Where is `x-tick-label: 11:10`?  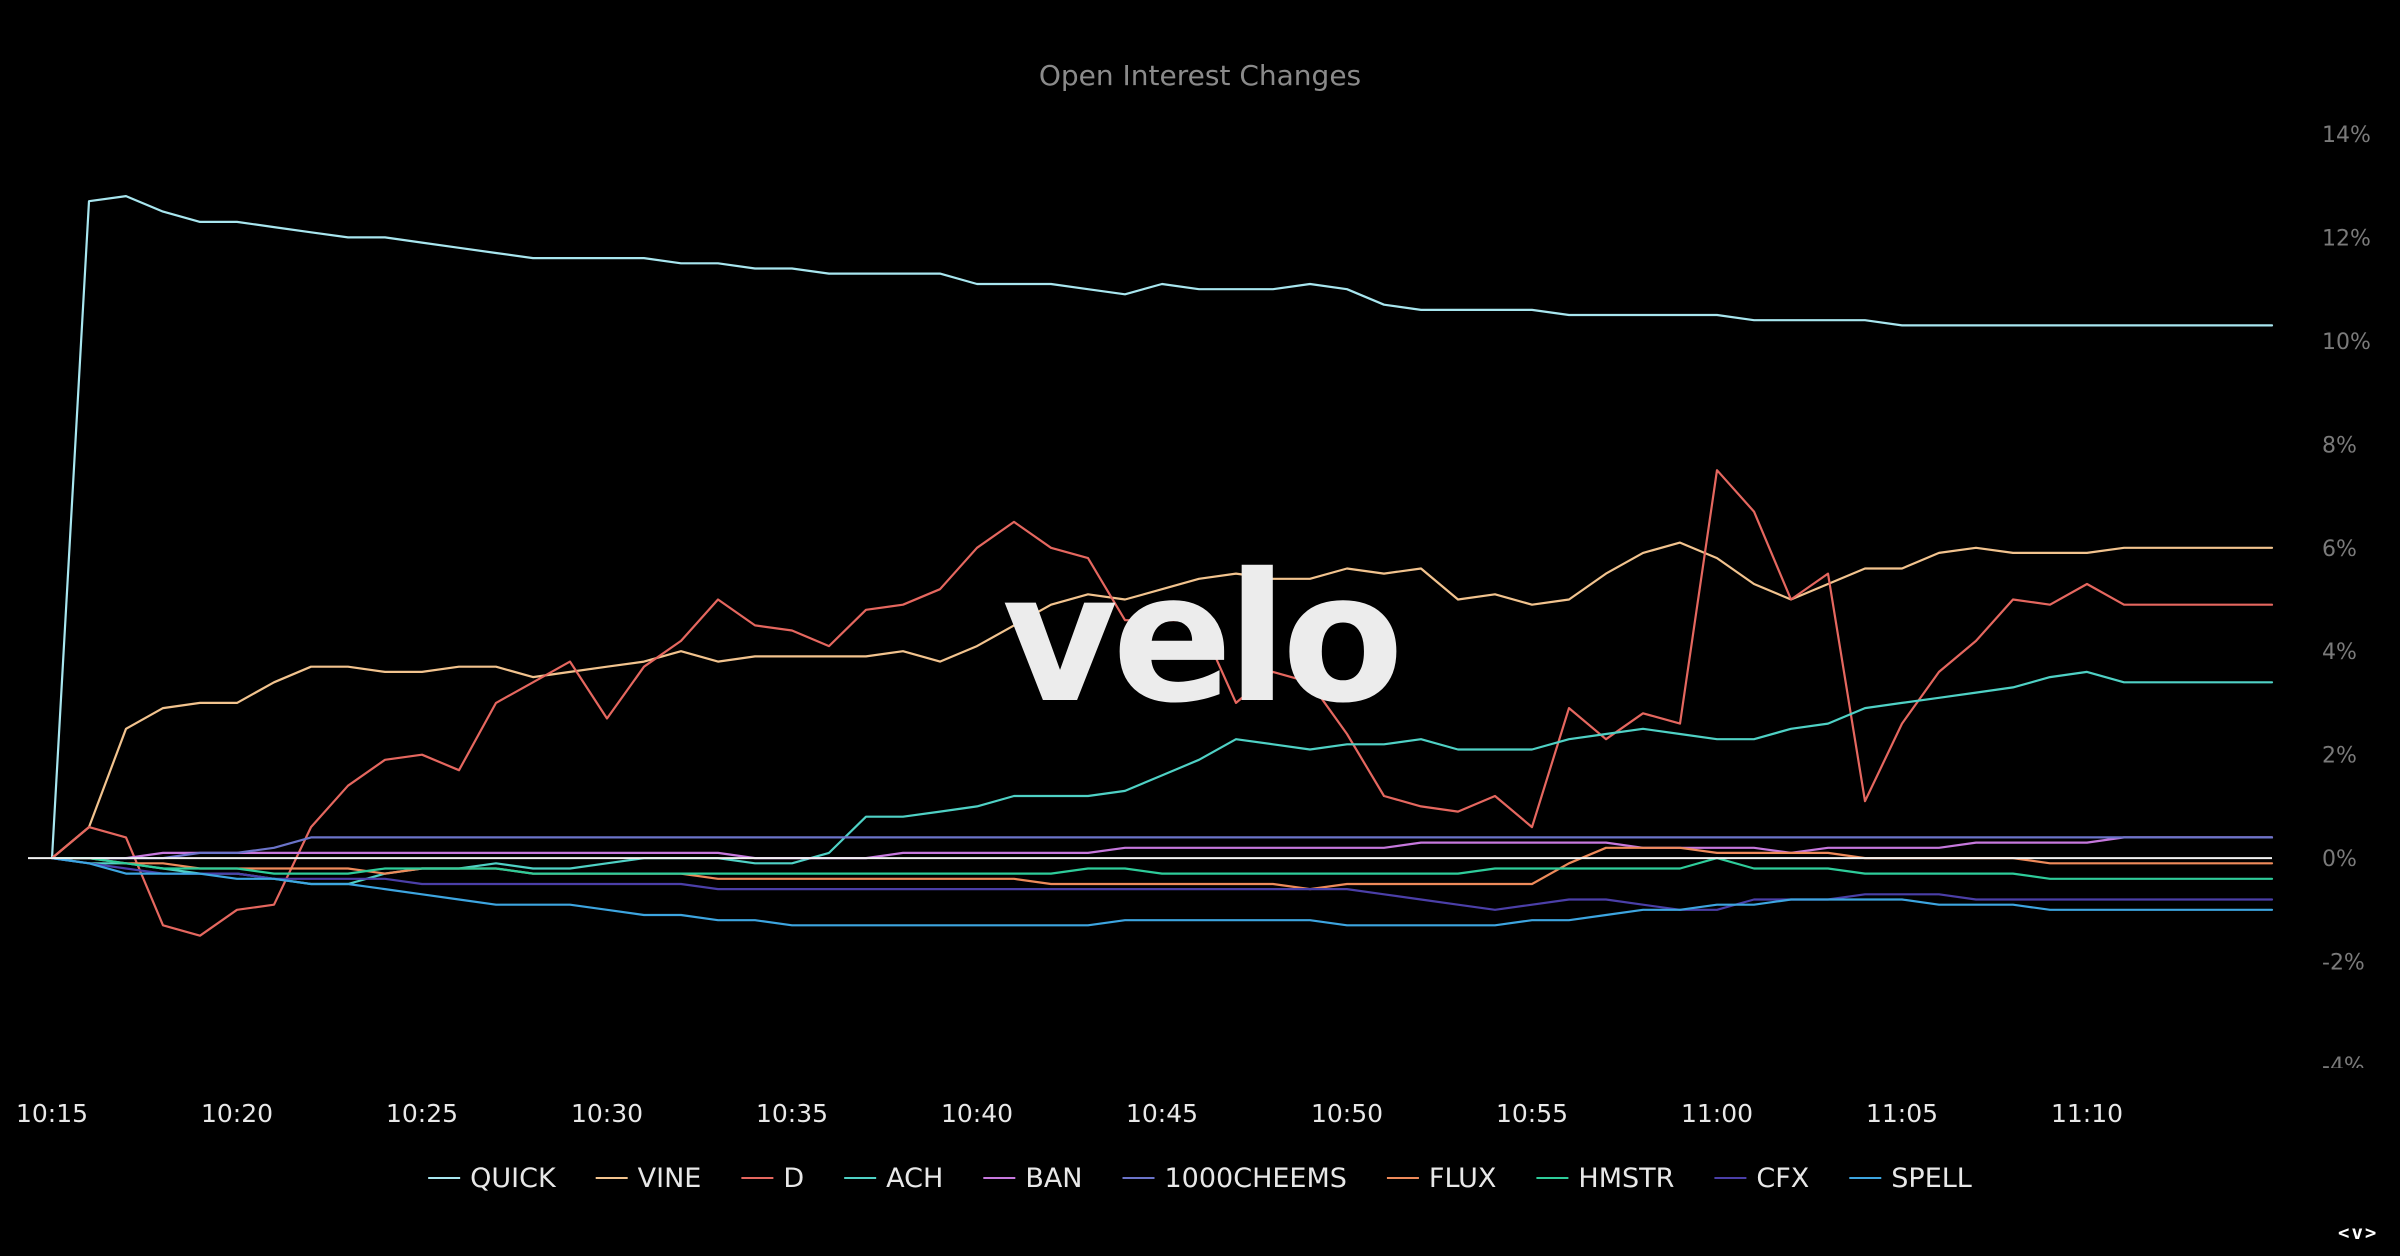
x-tick-label: 11:10 is located at coordinates (2087, 1113).